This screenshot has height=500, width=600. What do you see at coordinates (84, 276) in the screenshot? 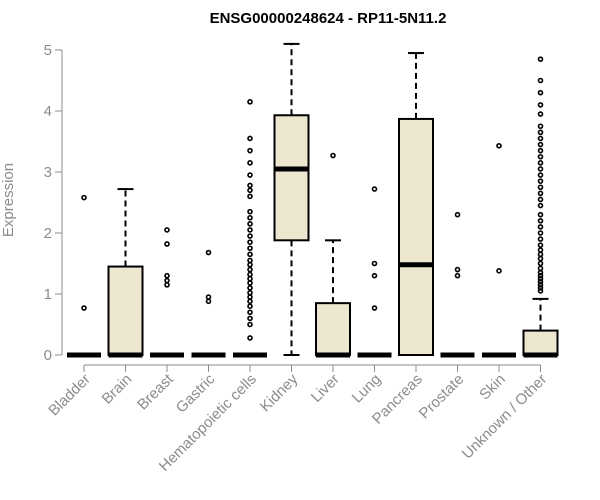
I see `box-bladder` at bounding box center [84, 276].